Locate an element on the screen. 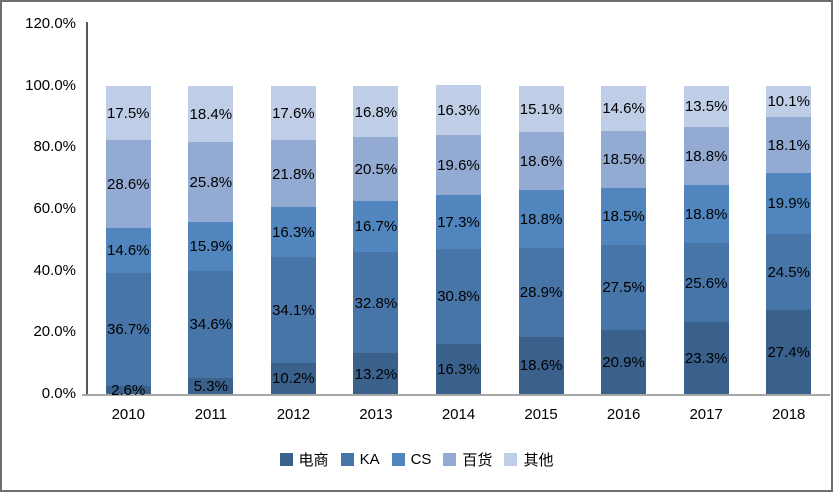 This screenshot has width=833, height=492. data-label: 18.4% is located at coordinates (211, 115).